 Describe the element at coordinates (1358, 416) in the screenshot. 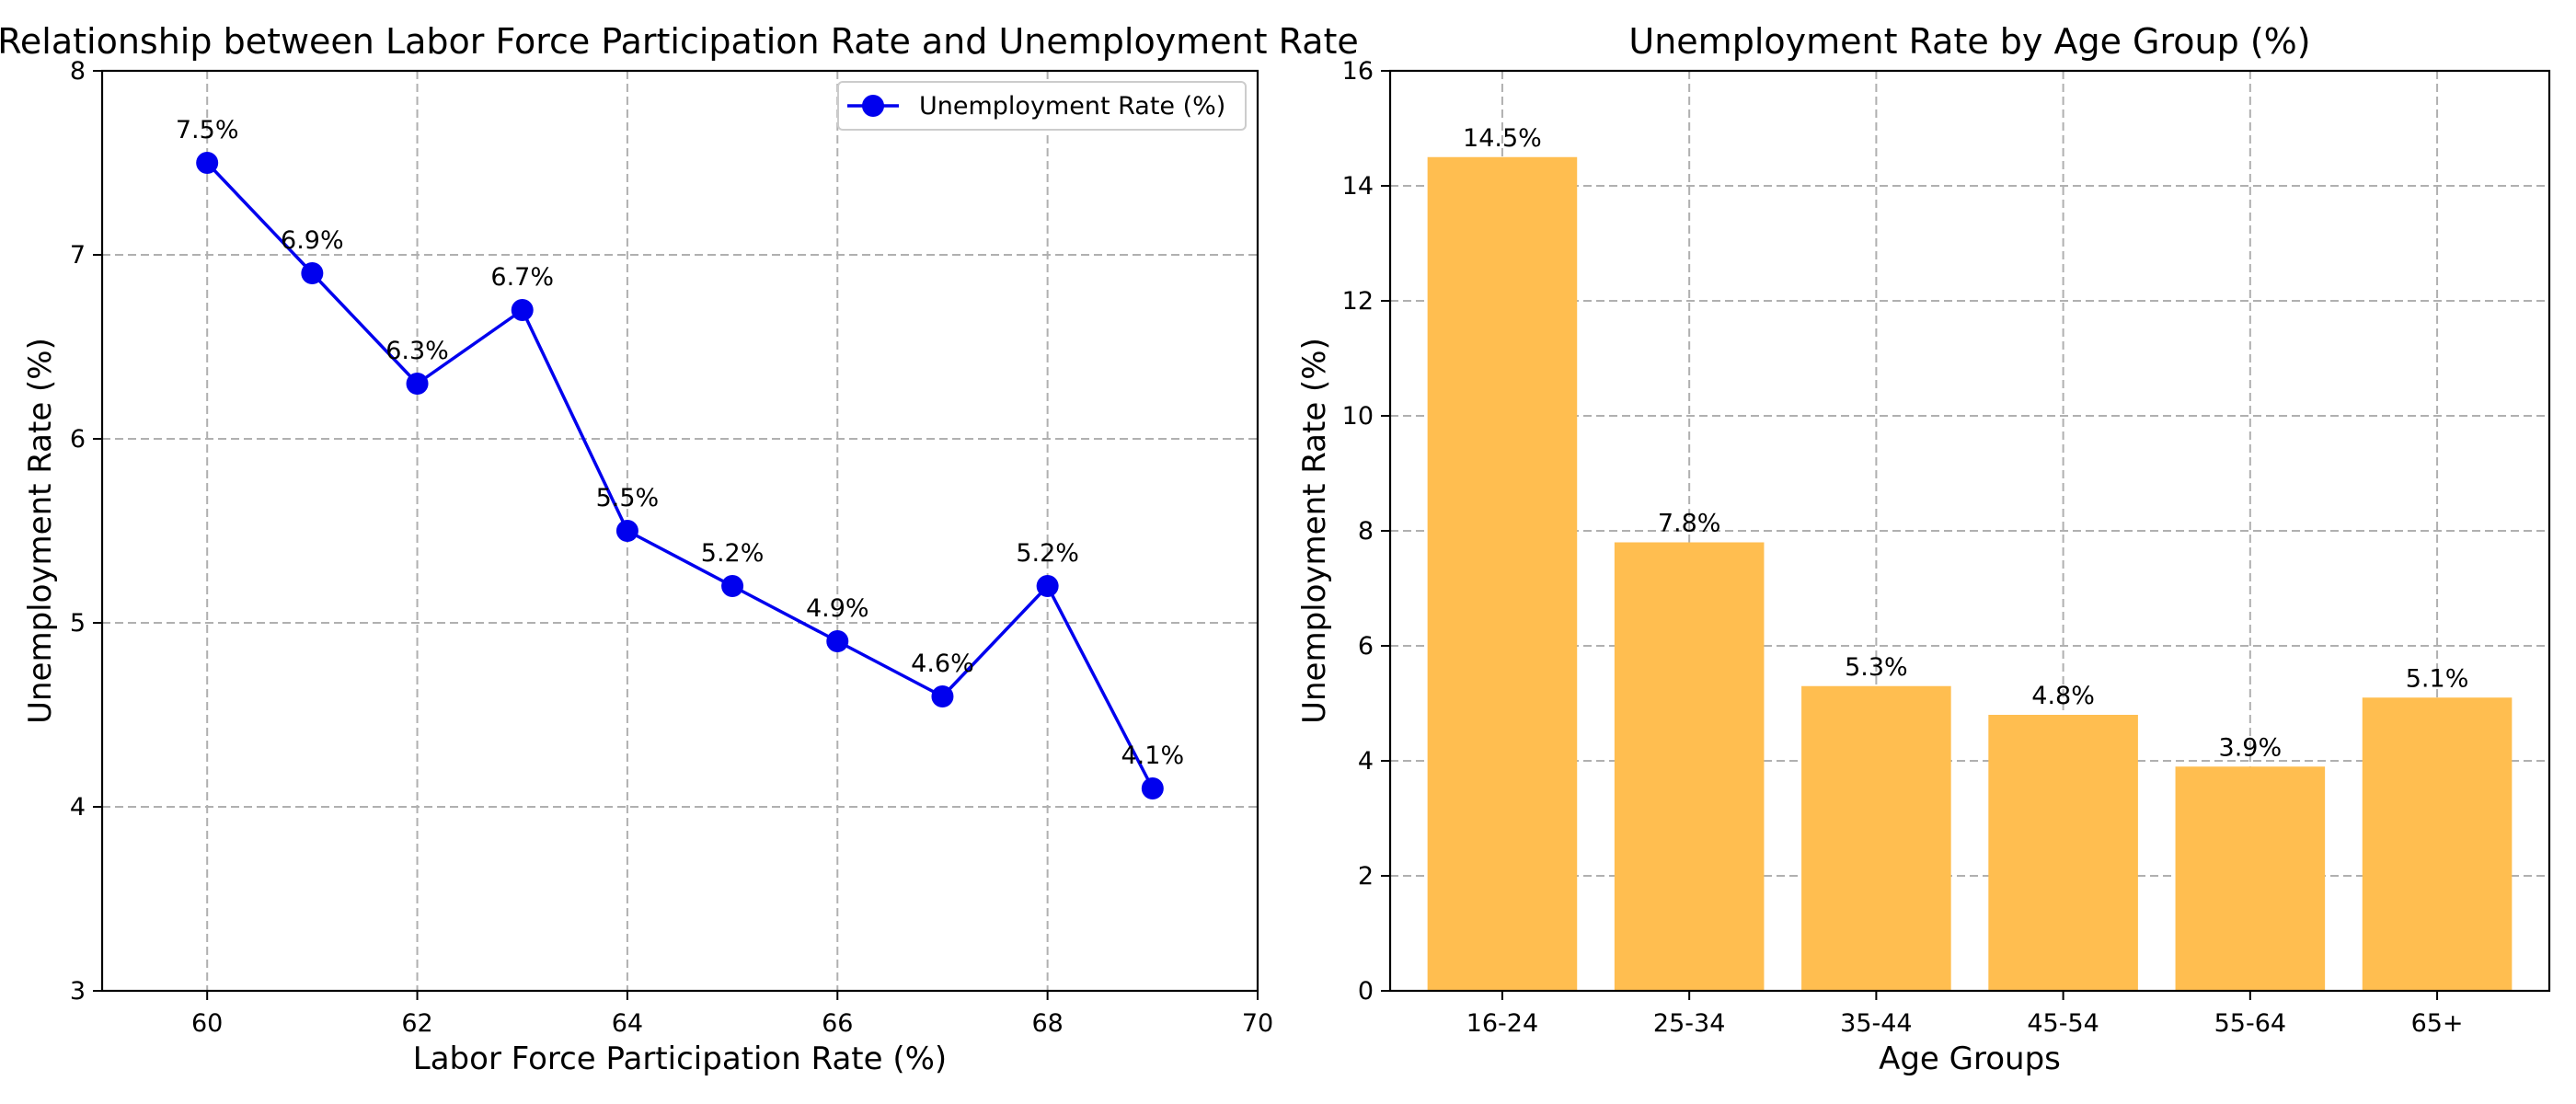

I see `y-tick-label: 10` at that location.